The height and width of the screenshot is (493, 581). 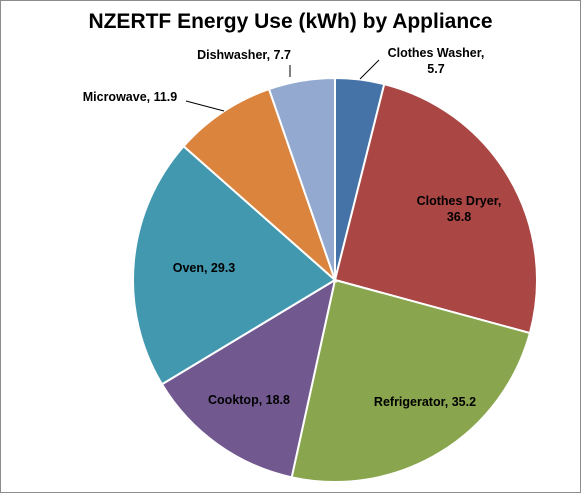 I want to click on leader-line-microwave, so click(x=205, y=106).